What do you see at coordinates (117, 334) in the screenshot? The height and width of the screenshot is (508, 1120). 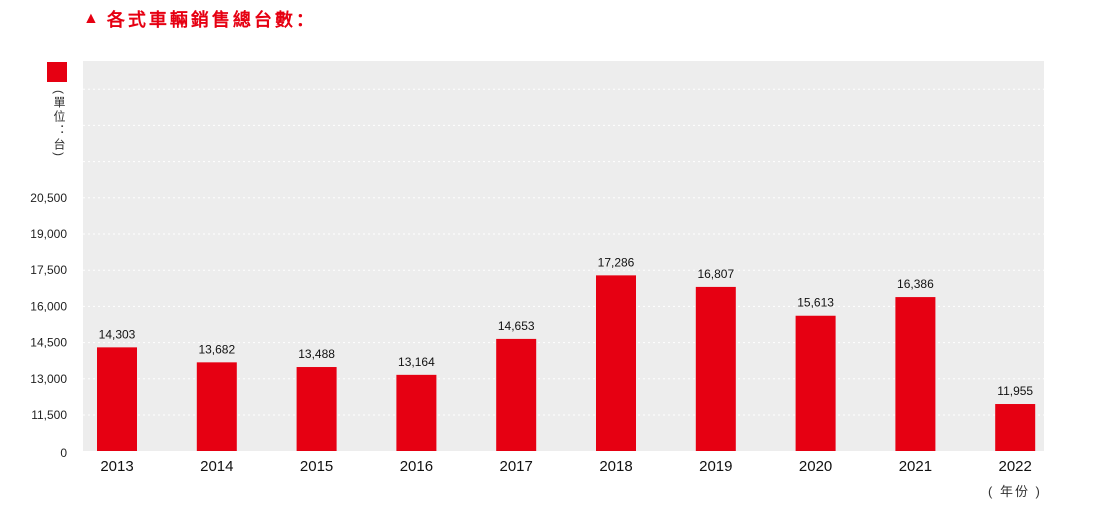 I see `data-label: 14,303` at bounding box center [117, 334].